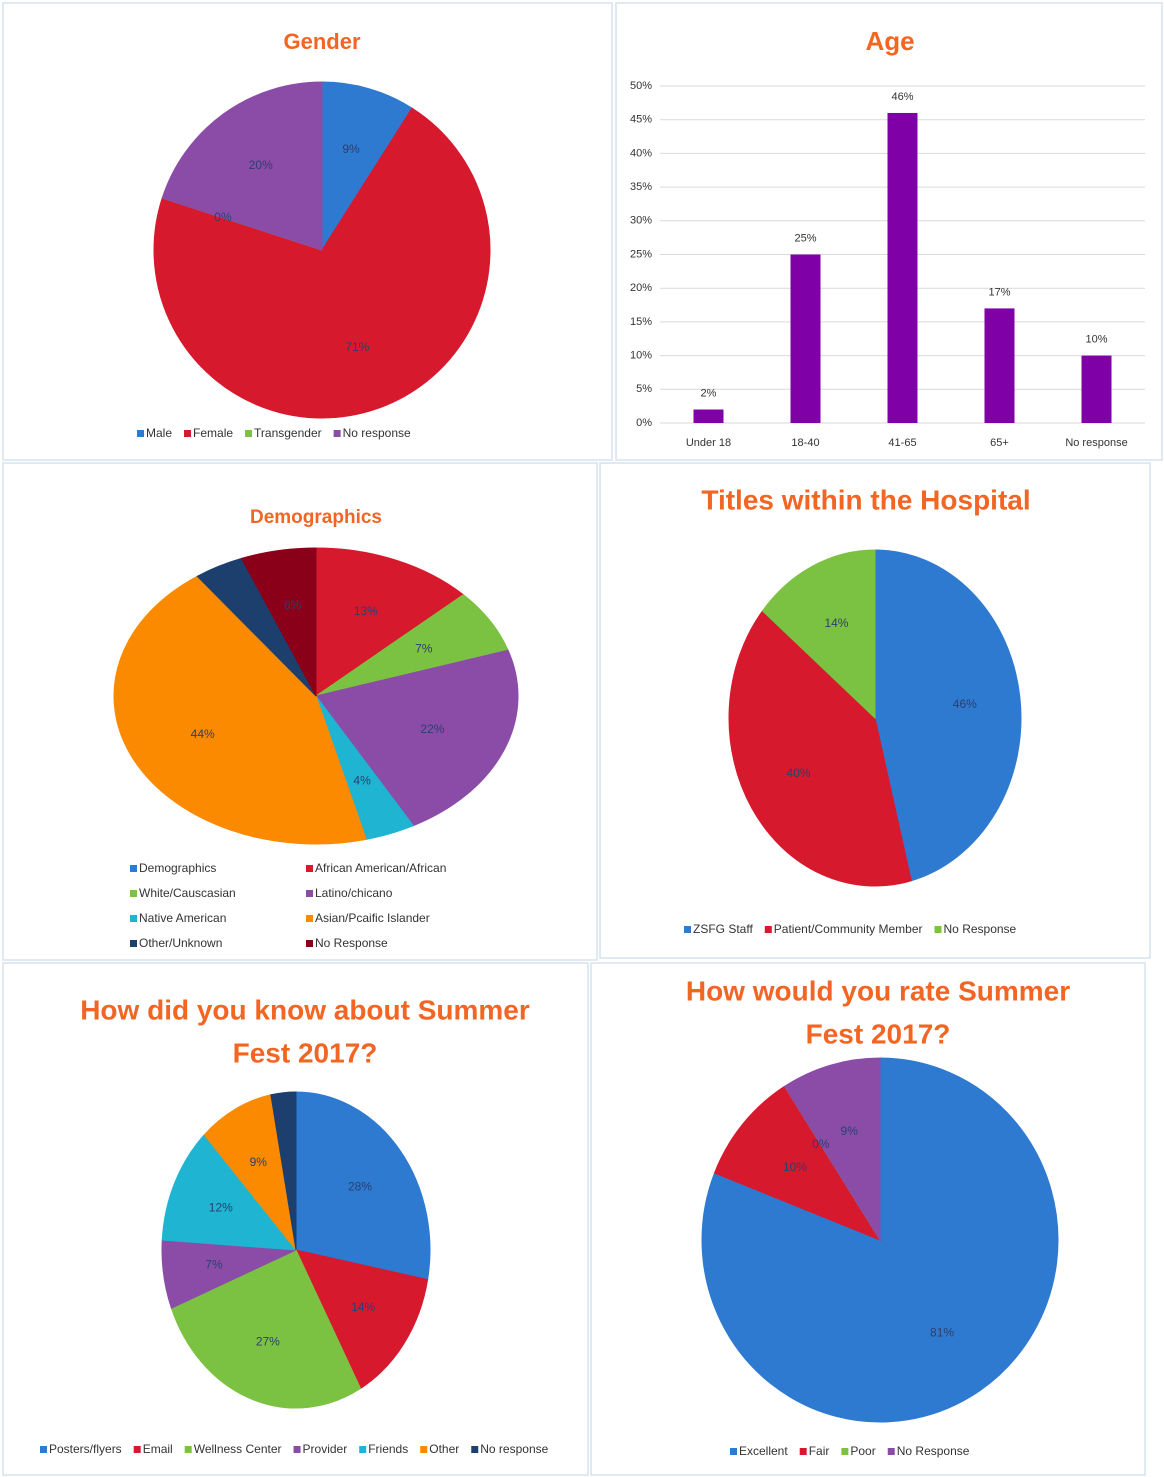 Image resolution: width=1164 pixels, height=1477 pixels. Describe the element at coordinates (444, 1449) in the screenshot. I see `legend-label: Other` at that location.